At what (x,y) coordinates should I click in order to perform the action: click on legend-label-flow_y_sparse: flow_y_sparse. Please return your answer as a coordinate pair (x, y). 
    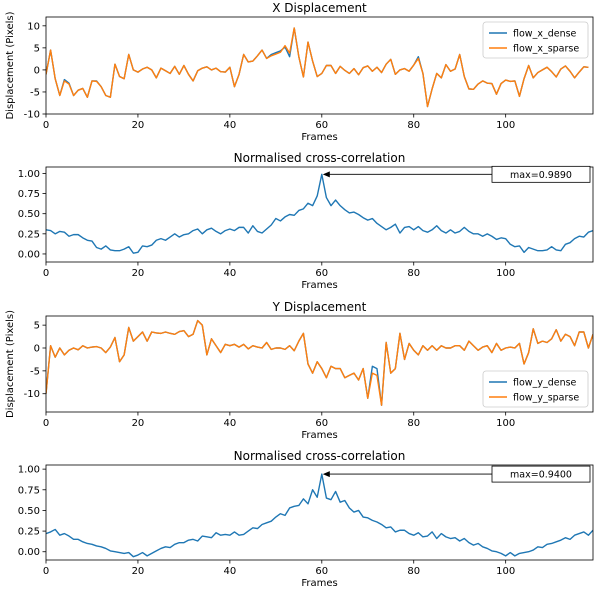
    Looking at the image, I should click on (546, 398).